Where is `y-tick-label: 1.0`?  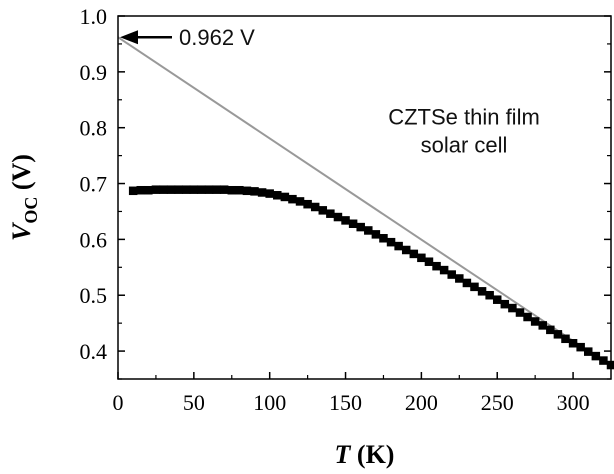 y-tick-label: 1.0 is located at coordinates (94, 16).